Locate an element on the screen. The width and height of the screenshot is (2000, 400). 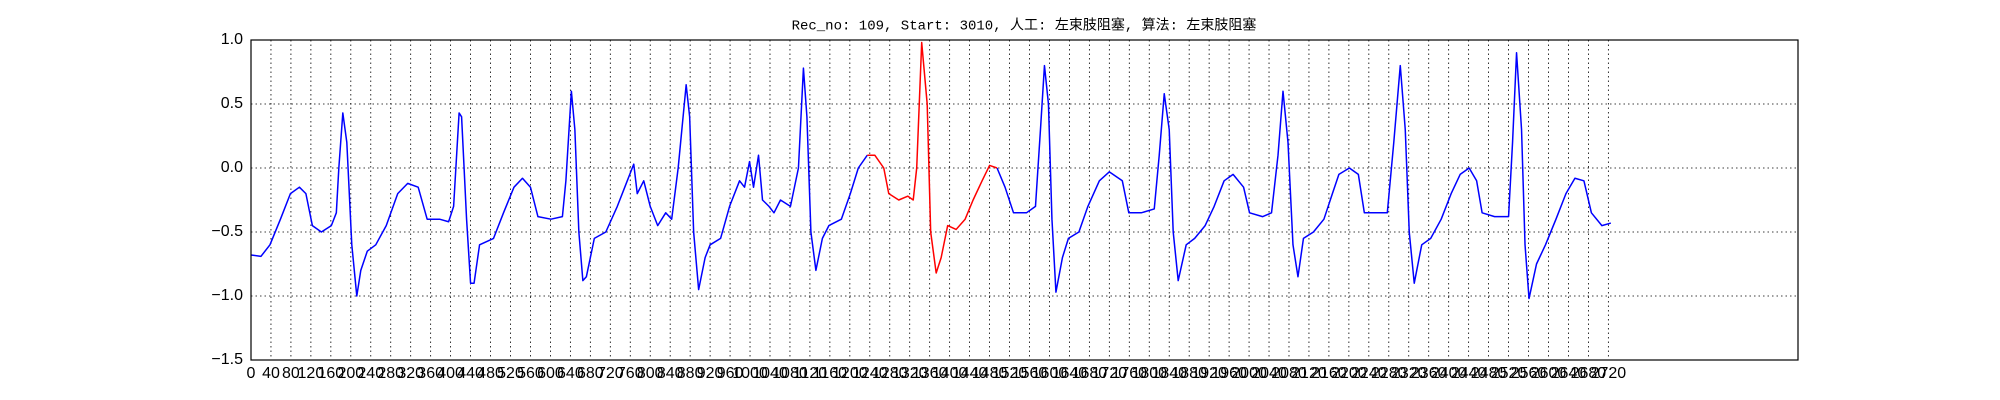
x-tick-label: 440 is located at coordinates (470, 373).